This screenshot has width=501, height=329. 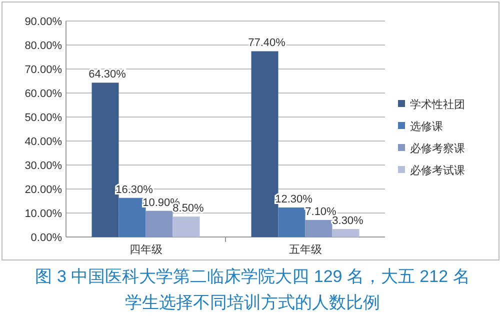 What do you see at coordinates (321, 212) in the screenshot?
I see `data-label: 7.10%` at bounding box center [321, 212].